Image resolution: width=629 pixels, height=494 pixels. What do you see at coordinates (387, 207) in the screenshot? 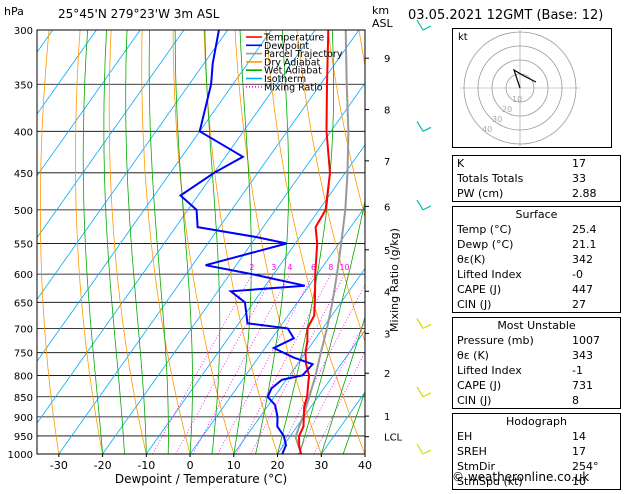
I see `height-label: 6` at bounding box center [387, 207].